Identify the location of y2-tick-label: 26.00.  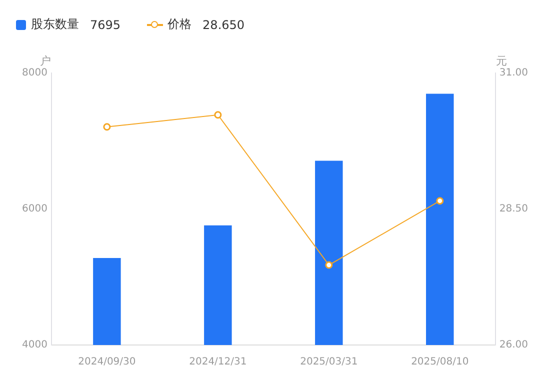
(513, 345).